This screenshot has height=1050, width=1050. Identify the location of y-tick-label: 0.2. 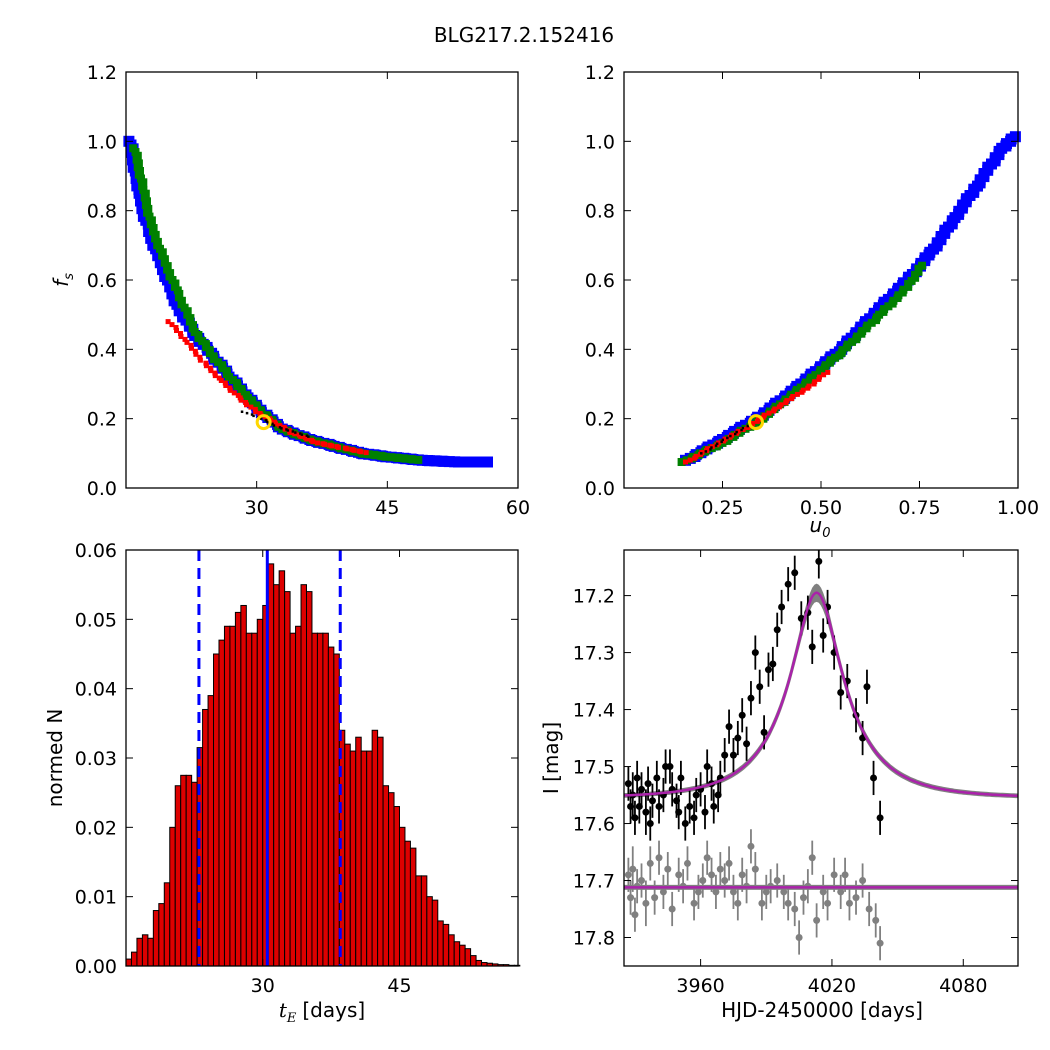
(102, 420).